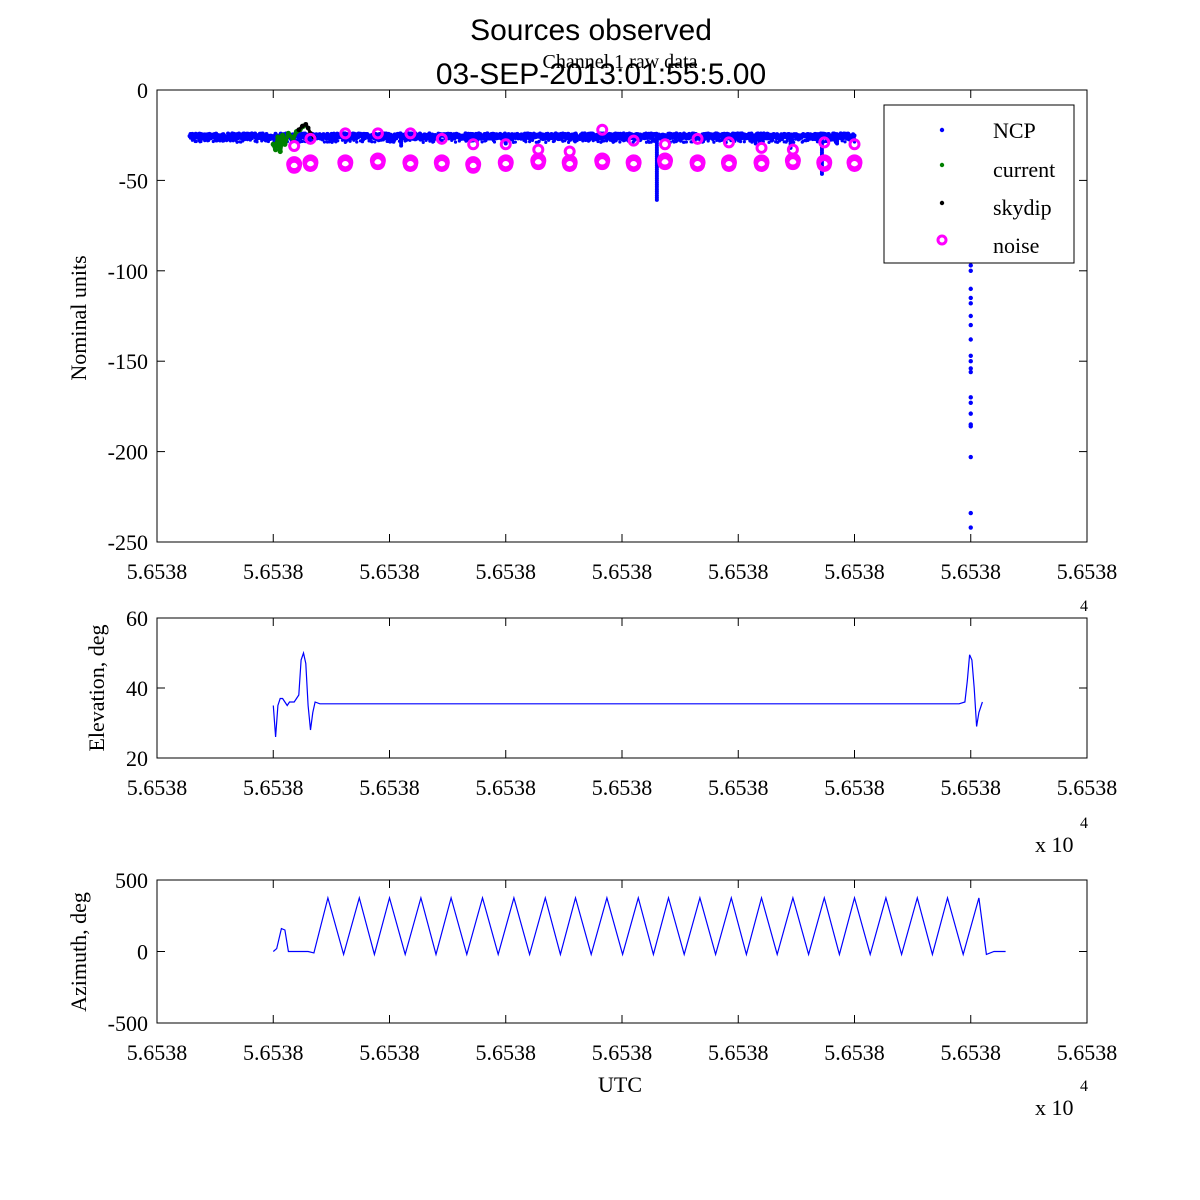  I want to click on y-tick-label: -250, so click(128, 542).